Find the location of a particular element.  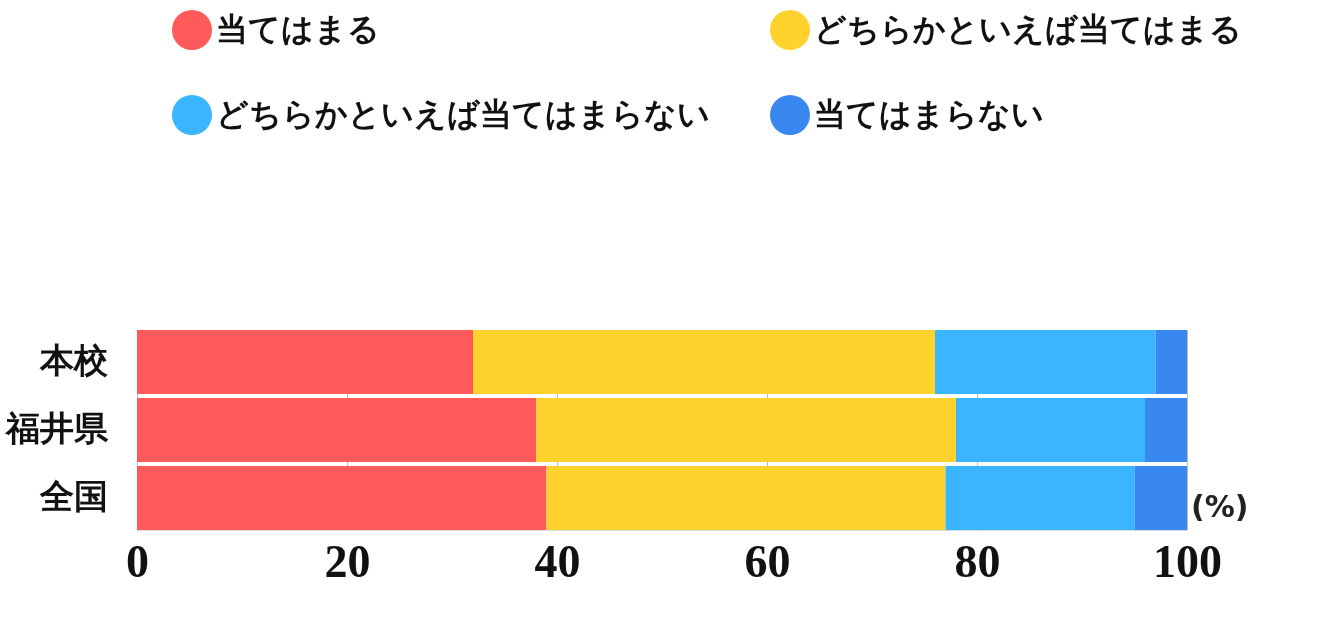

x-tick-label: 60 is located at coordinates (767, 561).